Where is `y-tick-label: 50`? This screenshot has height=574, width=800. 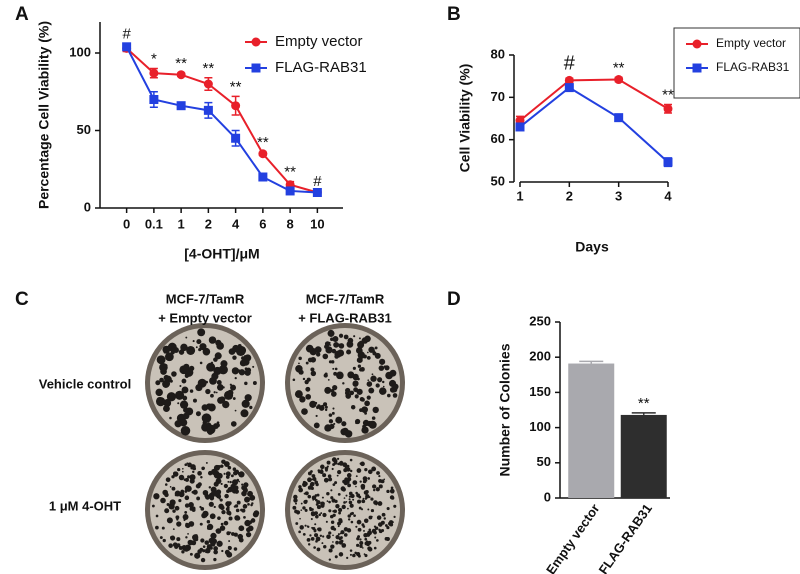 y-tick-label: 50 is located at coordinates (498, 180).